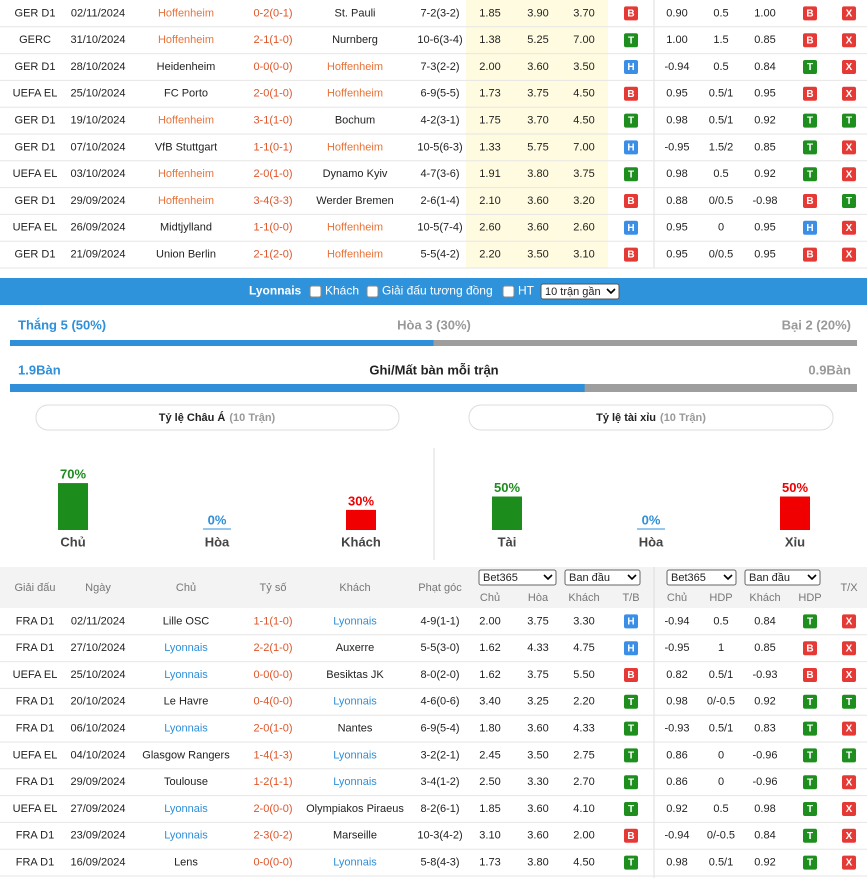 The height and width of the screenshot is (878, 867). Describe the element at coordinates (560, 343) in the screenshot. I see `results-bar` at that location.